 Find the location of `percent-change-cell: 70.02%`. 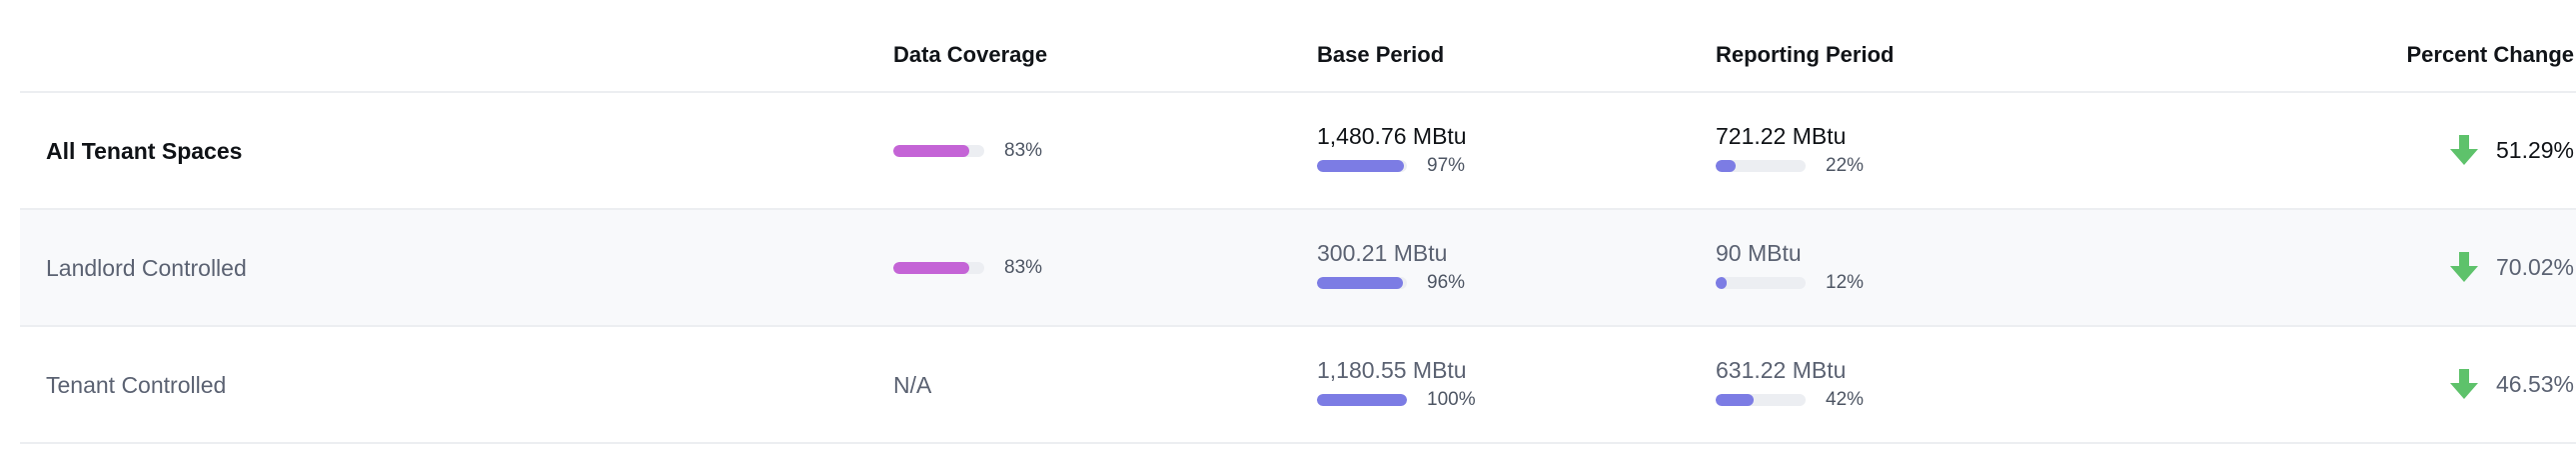

percent-change-cell: 70.02% is located at coordinates (2511, 267).